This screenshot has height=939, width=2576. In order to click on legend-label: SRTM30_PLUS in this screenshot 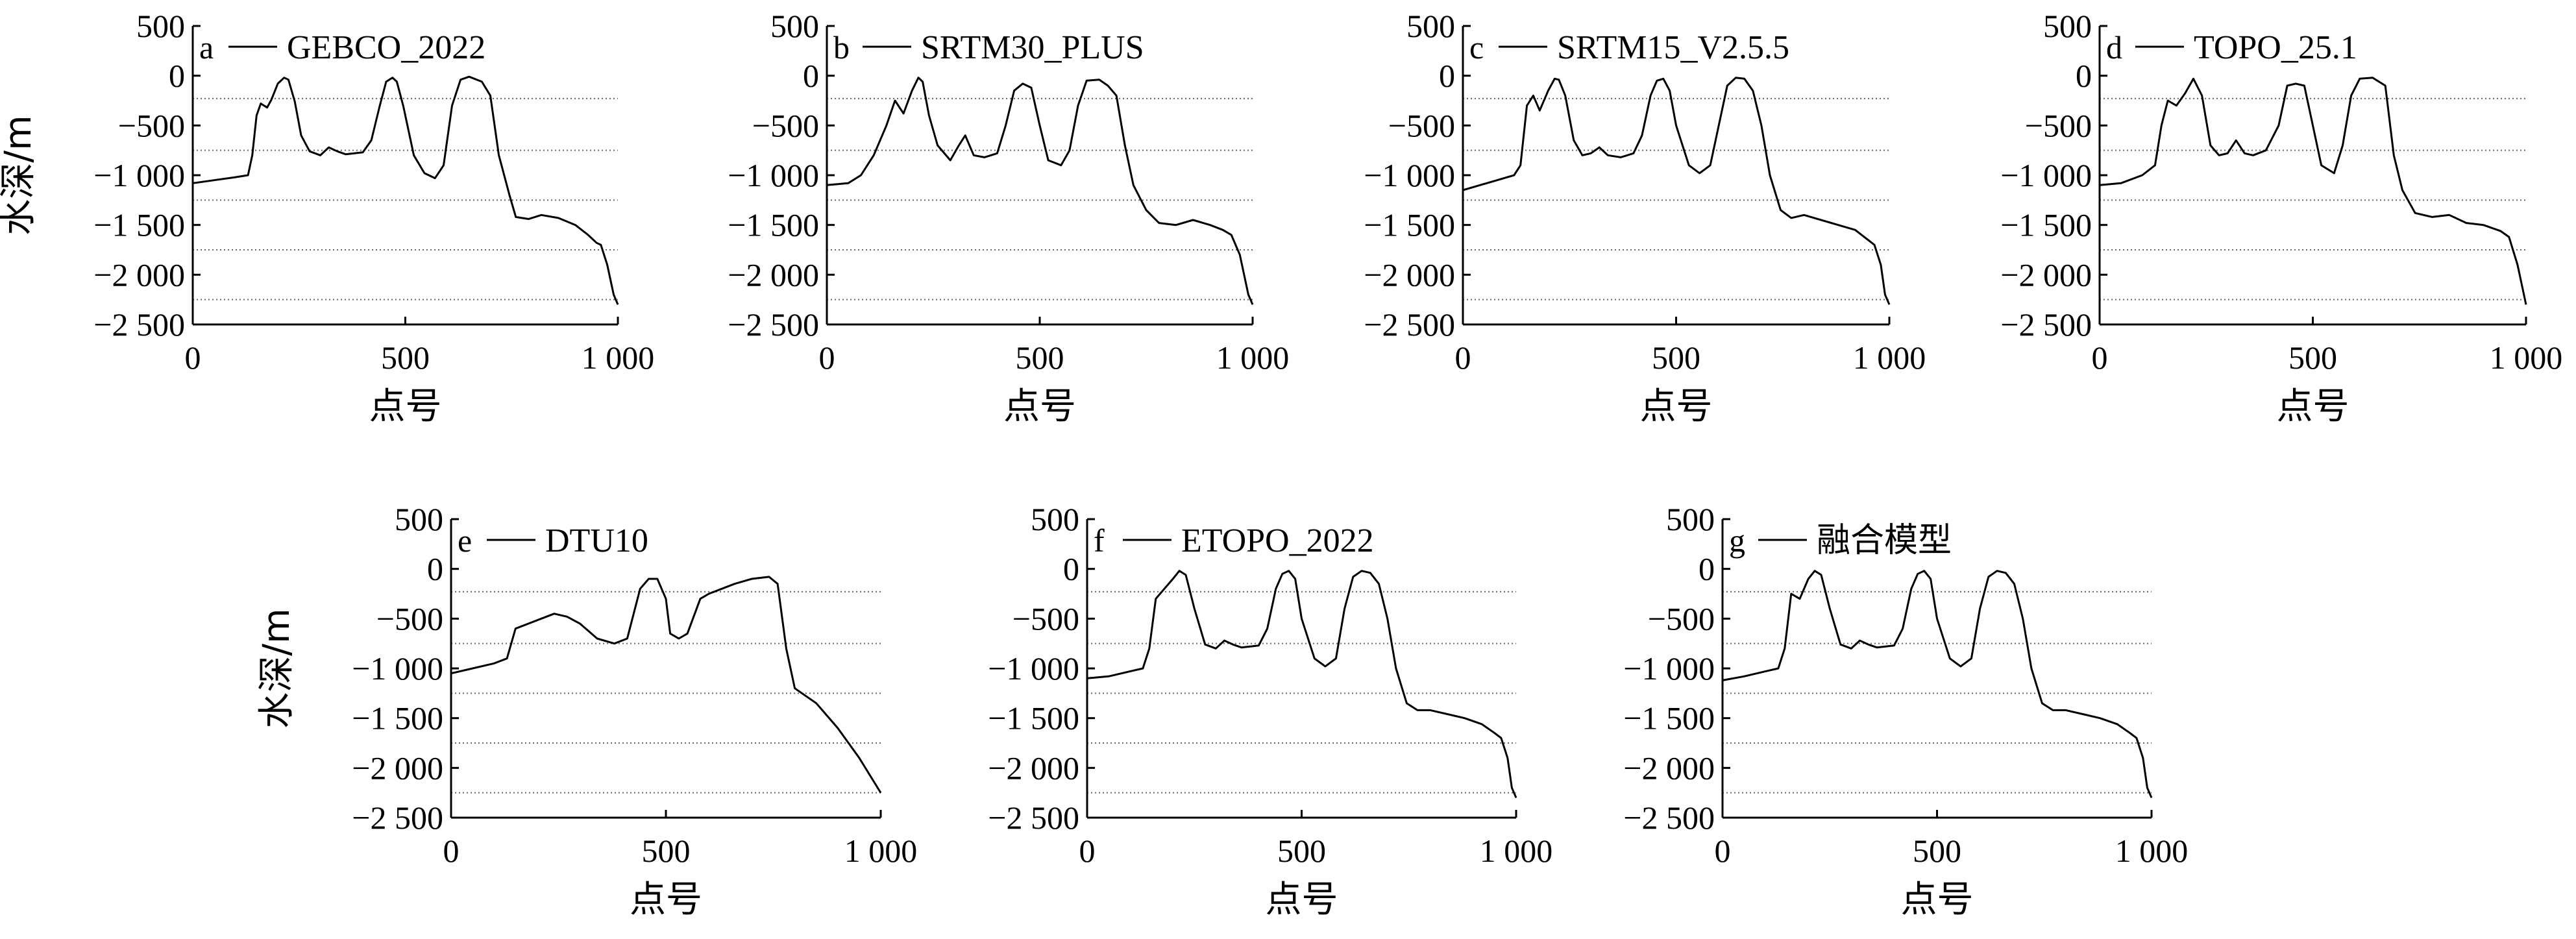, I will do `click(1032, 47)`.